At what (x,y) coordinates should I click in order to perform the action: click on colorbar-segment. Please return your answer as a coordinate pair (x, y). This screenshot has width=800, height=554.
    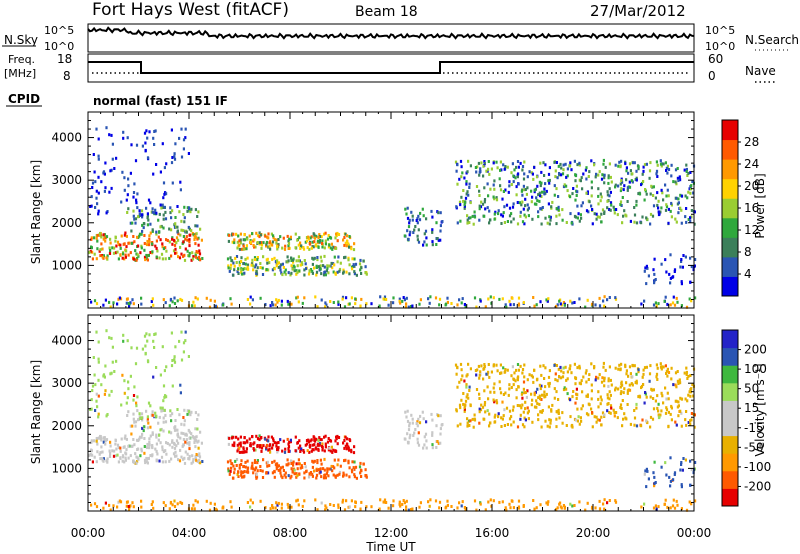
    Looking at the image, I should click on (730, 169).